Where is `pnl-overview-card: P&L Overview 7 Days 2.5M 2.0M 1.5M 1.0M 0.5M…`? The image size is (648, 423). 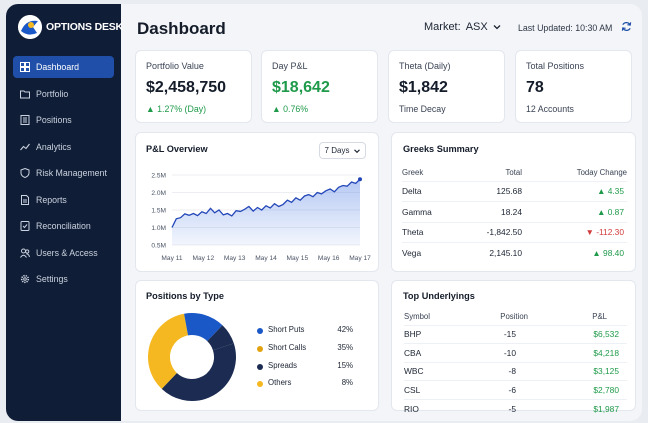 pnl-overview-card: P&L Overview 7 Days 2.5M 2.0M 1.5M 1.0M 0.5M… is located at coordinates (257, 202).